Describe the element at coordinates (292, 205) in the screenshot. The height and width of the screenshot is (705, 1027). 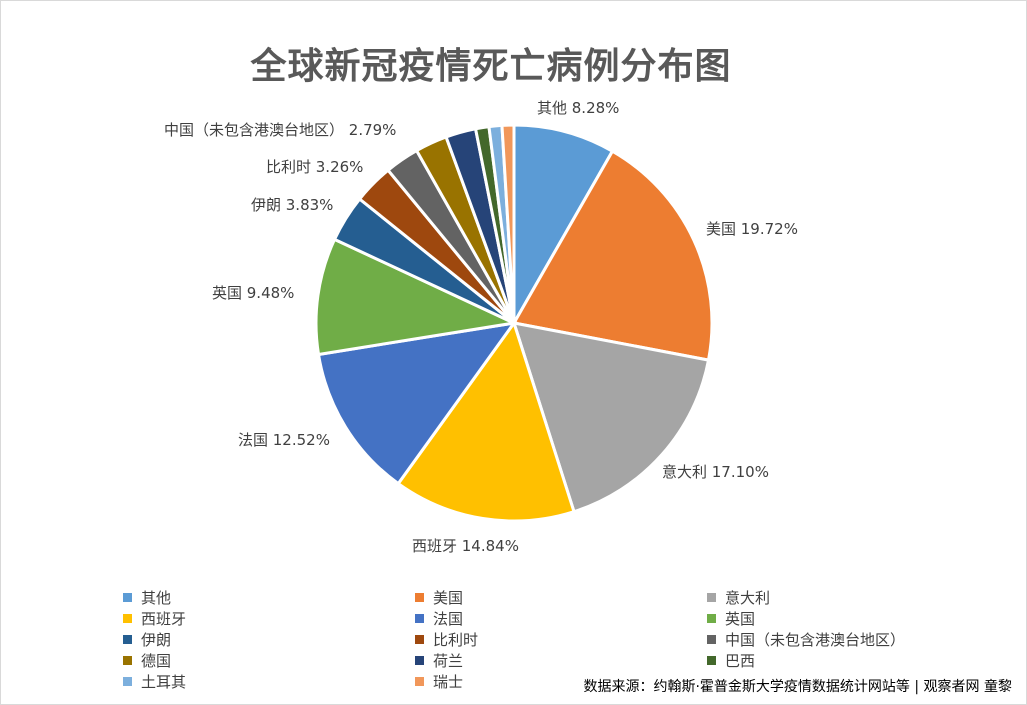
I see `data-label: 伊朗 3.83%` at that location.